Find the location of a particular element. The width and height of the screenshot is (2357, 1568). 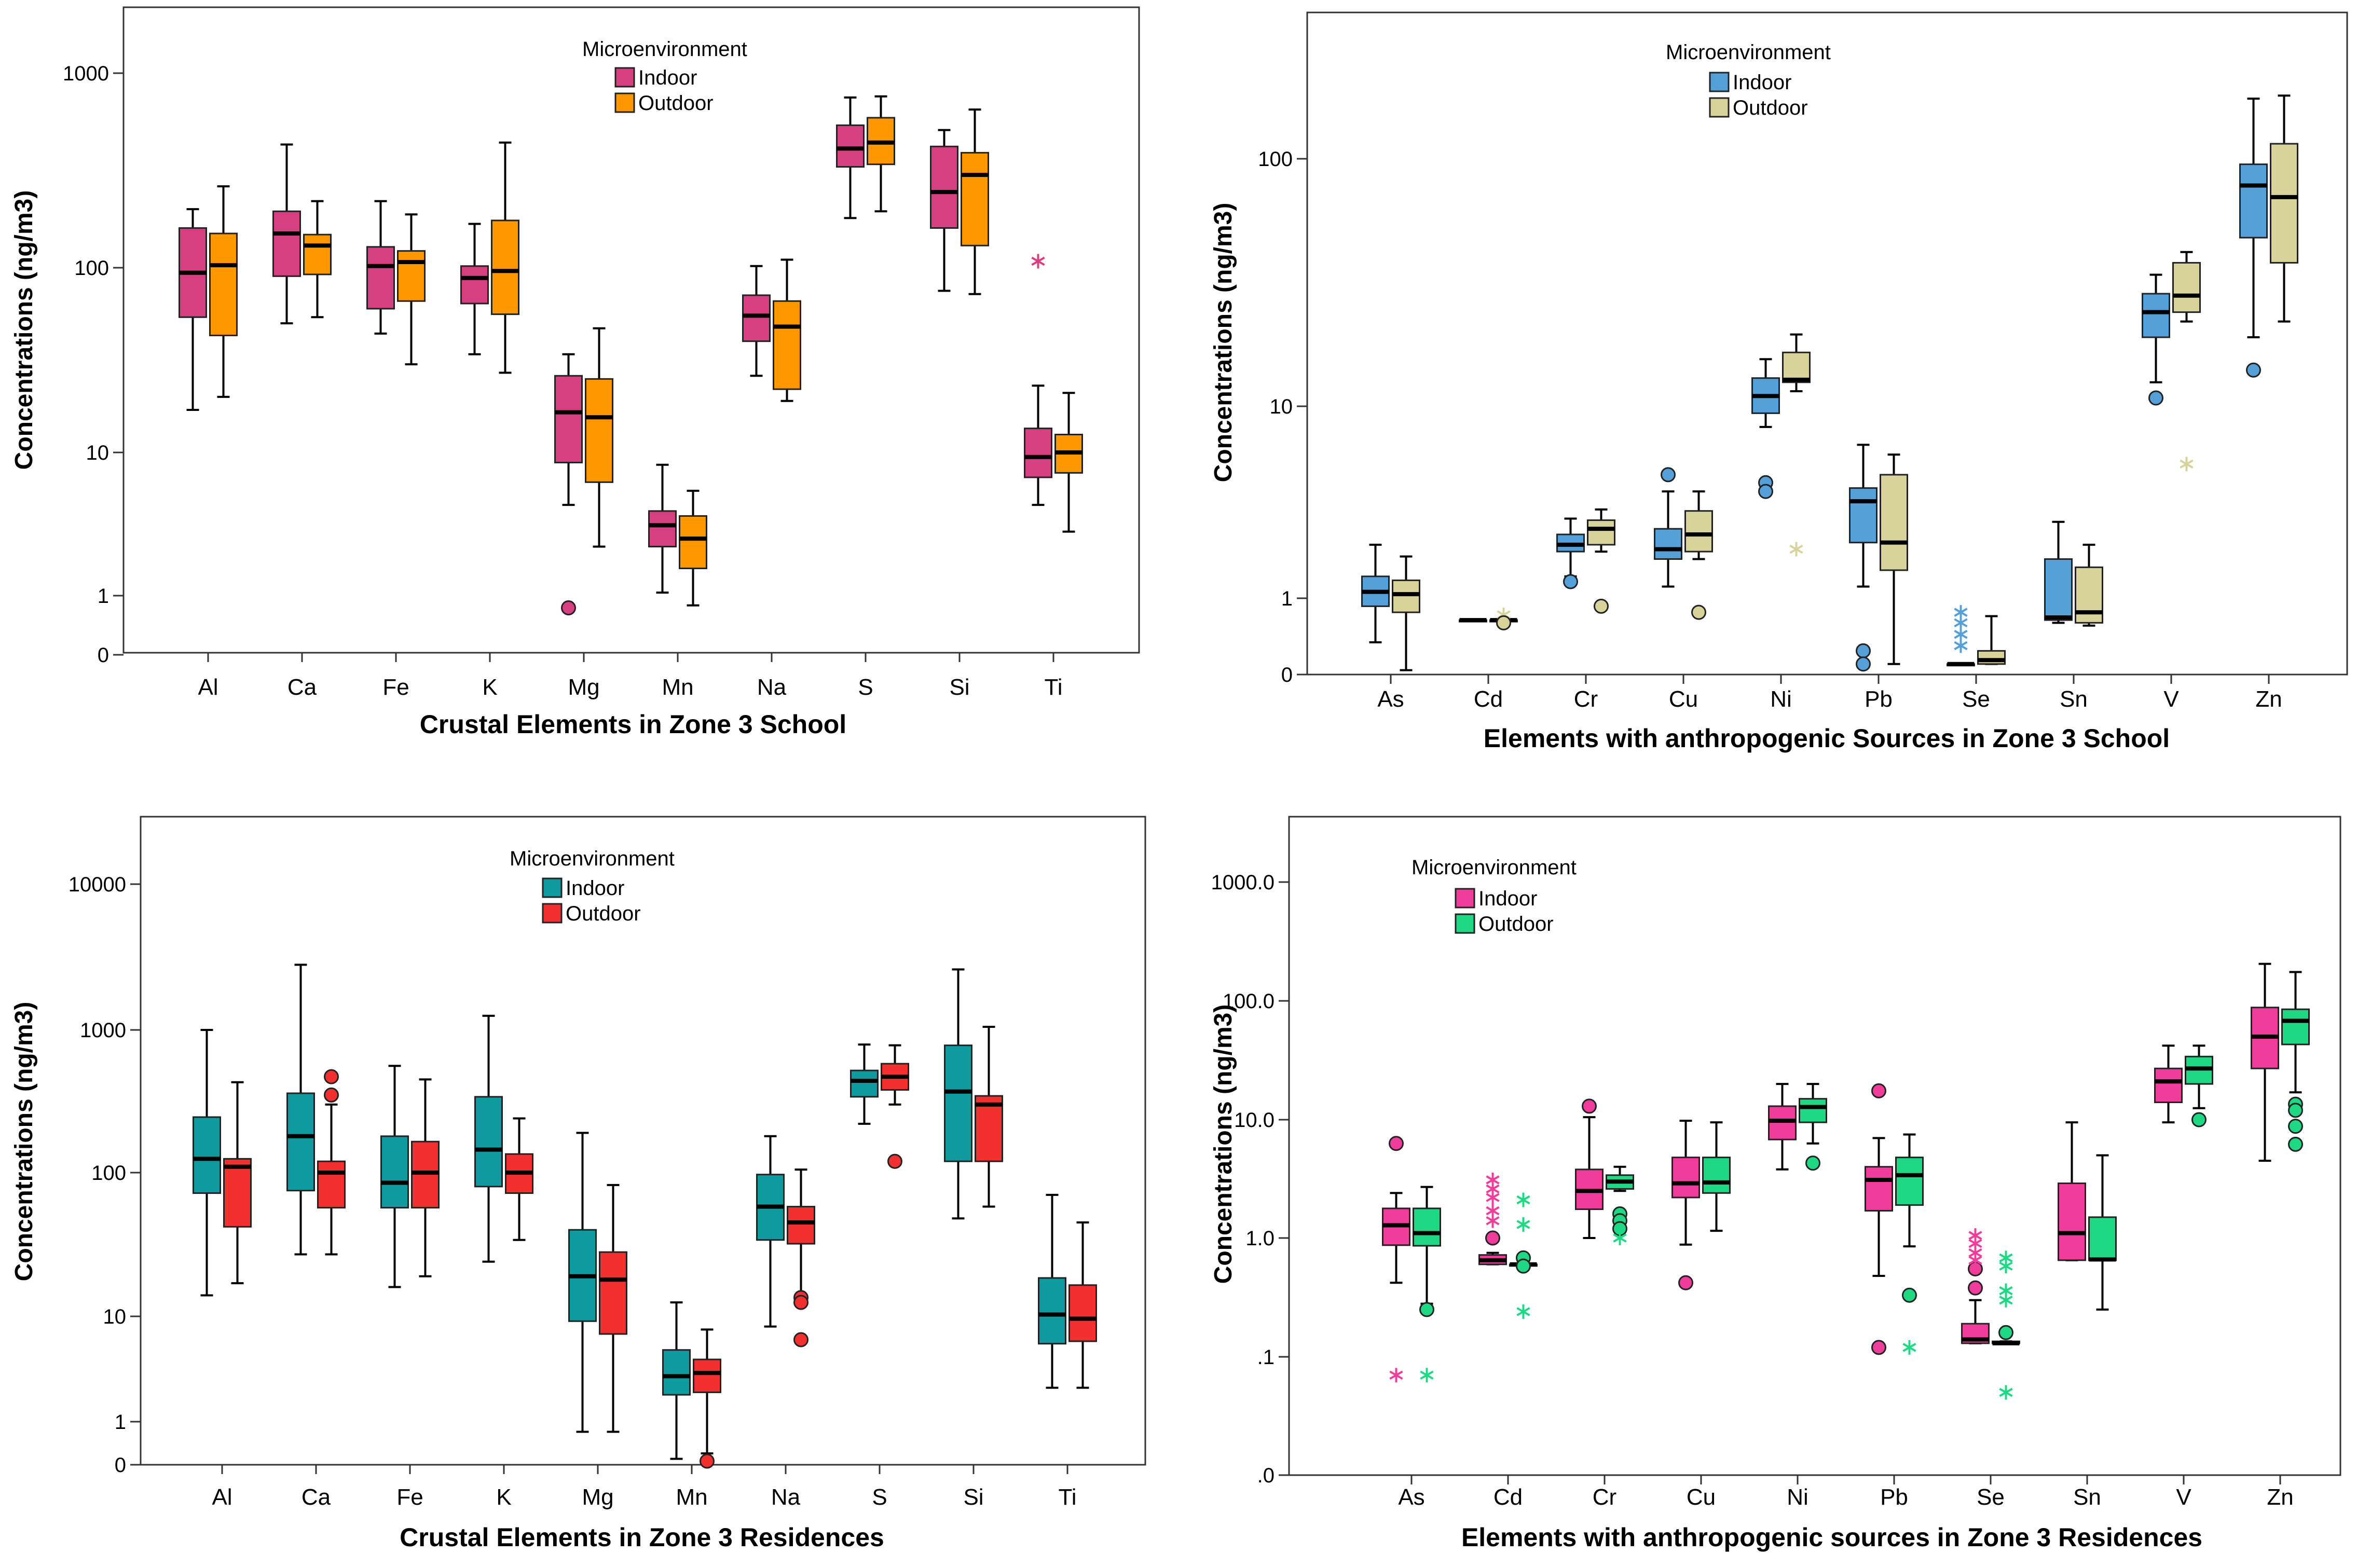

box-cu-outdoor is located at coordinates (1717, 1176).